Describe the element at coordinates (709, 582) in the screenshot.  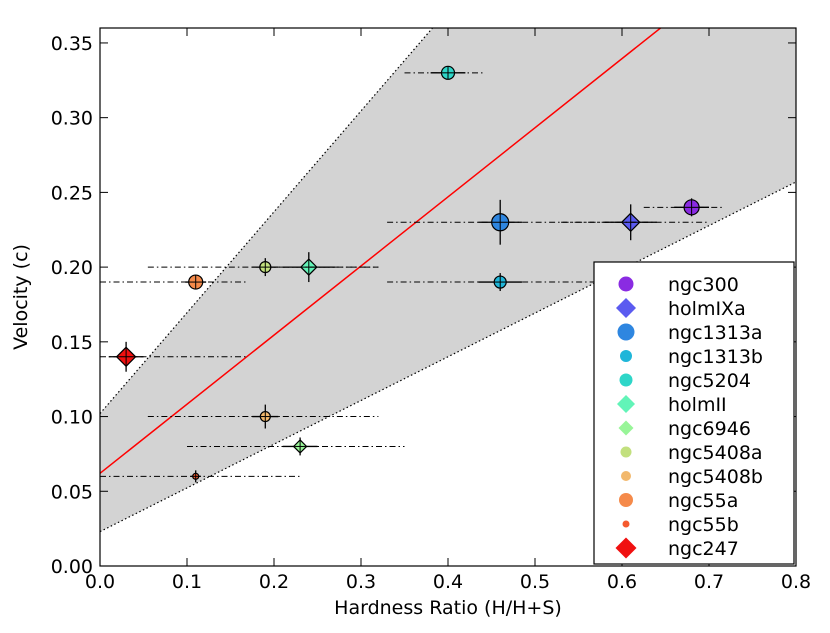
I see `x-tick-label: 0.7` at that location.